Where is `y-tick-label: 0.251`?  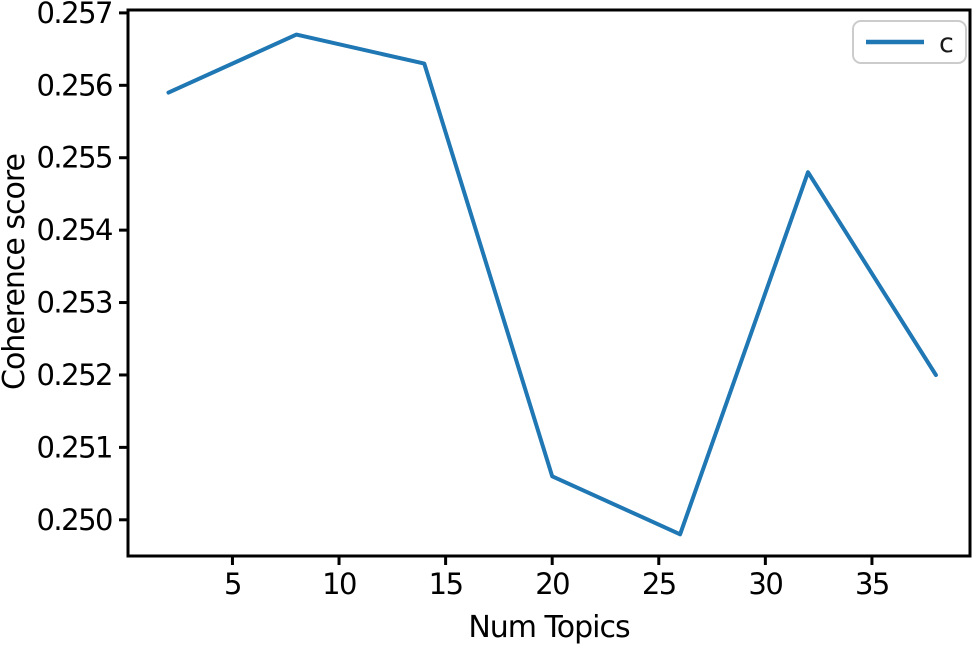 y-tick-label: 0.251 is located at coordinates (74, 447).